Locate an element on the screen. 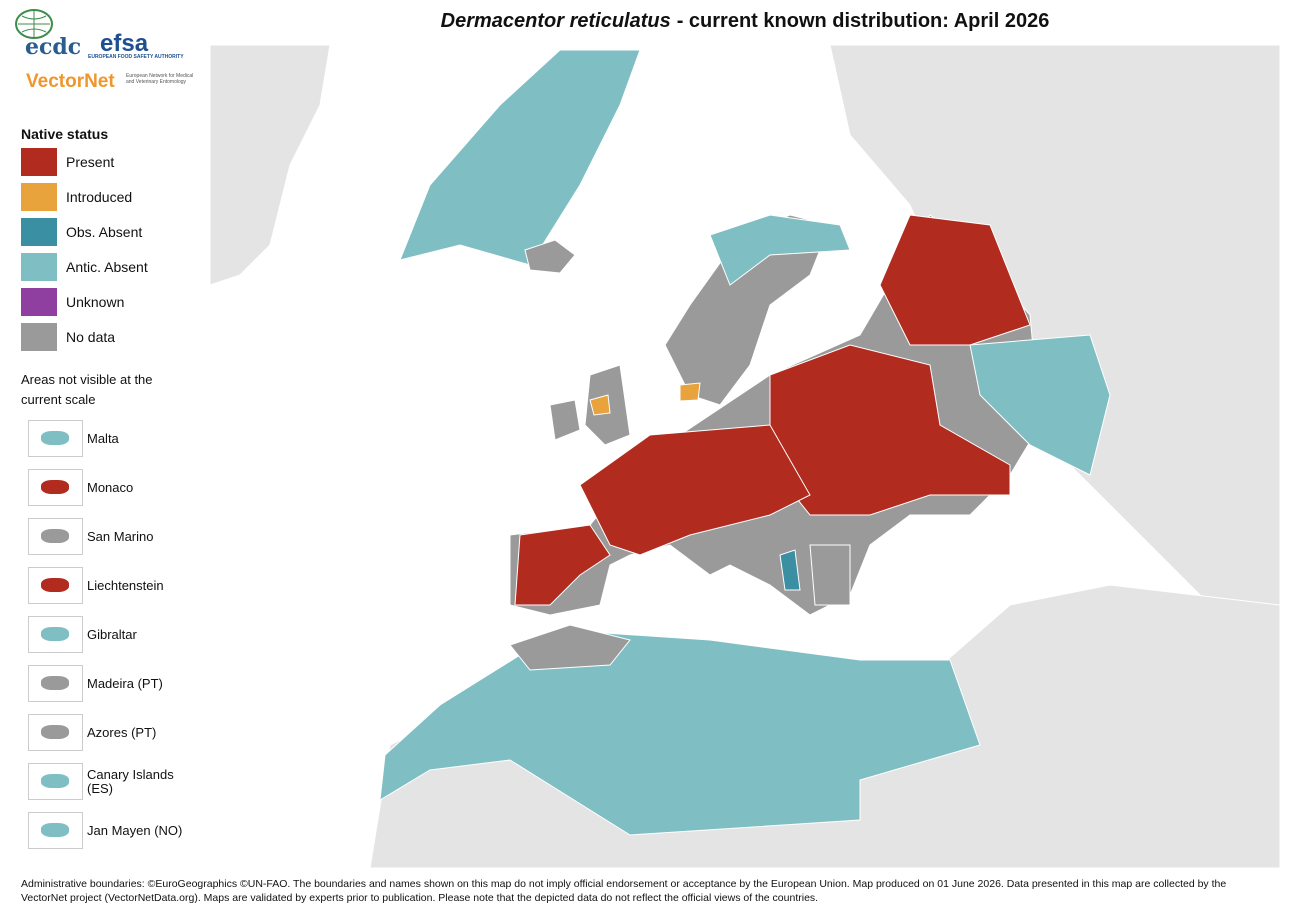  title-species: Dermacentor reticulatus is located at coordinates (555, 21).